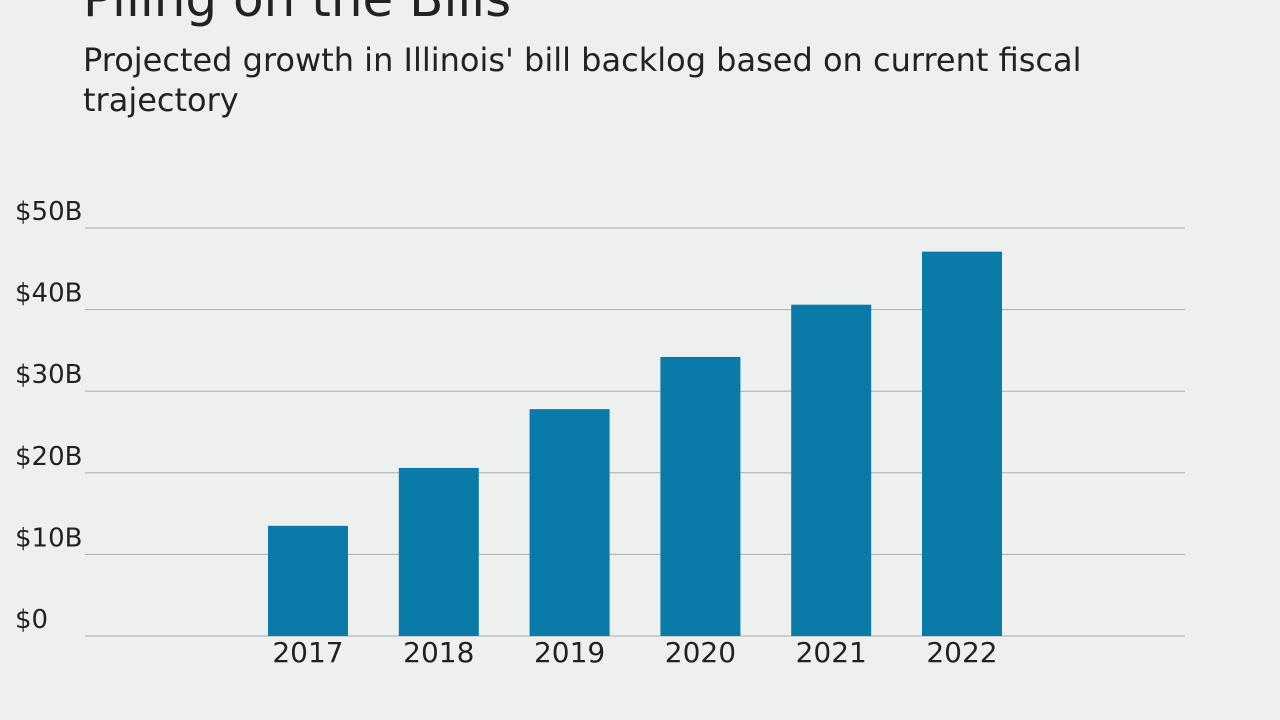  What do you see at coordinates (700, 652) in the screenshot?
I see `x-tick-label: 2020` at bounding box center [700, 652].